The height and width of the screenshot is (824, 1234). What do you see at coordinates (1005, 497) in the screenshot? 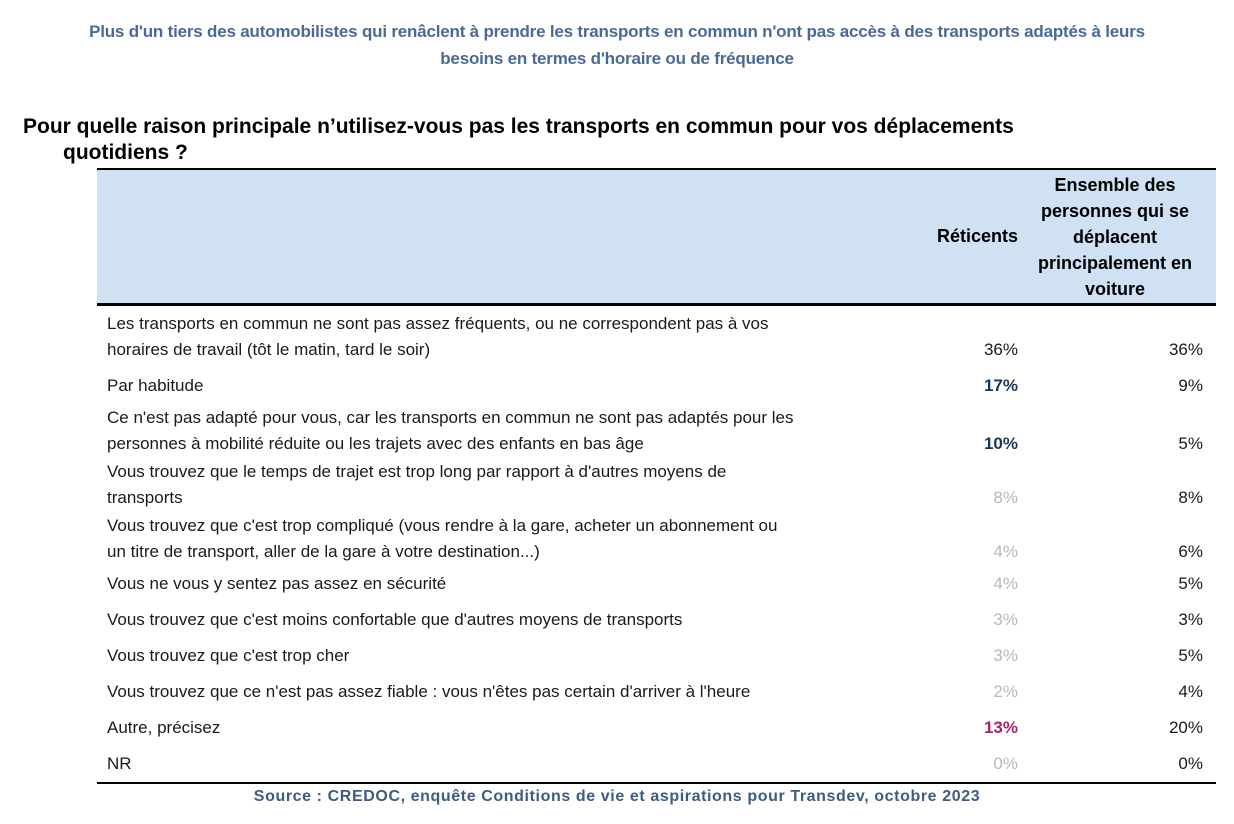
I see `reticents-value: 8%` at bounding box center [1005, 497].